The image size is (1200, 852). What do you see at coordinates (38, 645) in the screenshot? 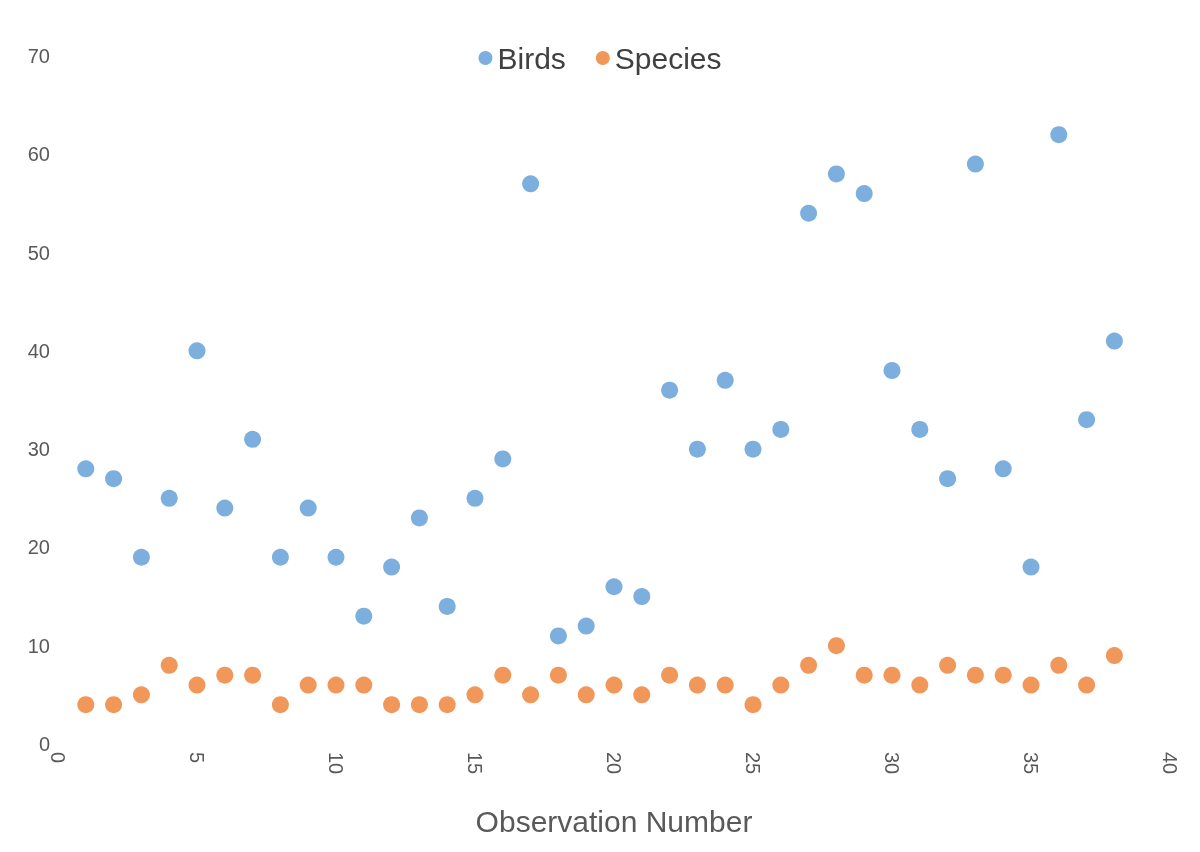
I see `y-tick-label: 10` at bounding box center [38, 645].